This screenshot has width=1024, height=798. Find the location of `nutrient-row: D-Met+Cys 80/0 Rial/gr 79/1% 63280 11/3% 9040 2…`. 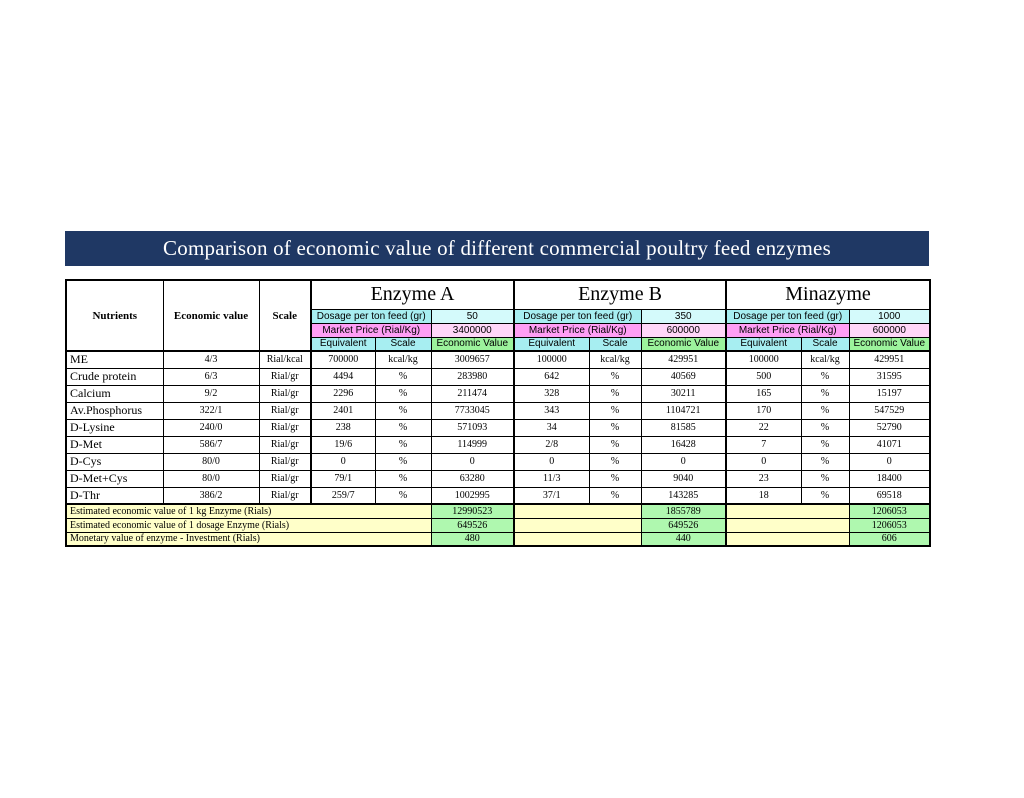

nutrient-row: D-Met+Cys 80/0 Rial/gr 79/1% 63280 11/3% 9040 2… is located at coordinates (498, 478).